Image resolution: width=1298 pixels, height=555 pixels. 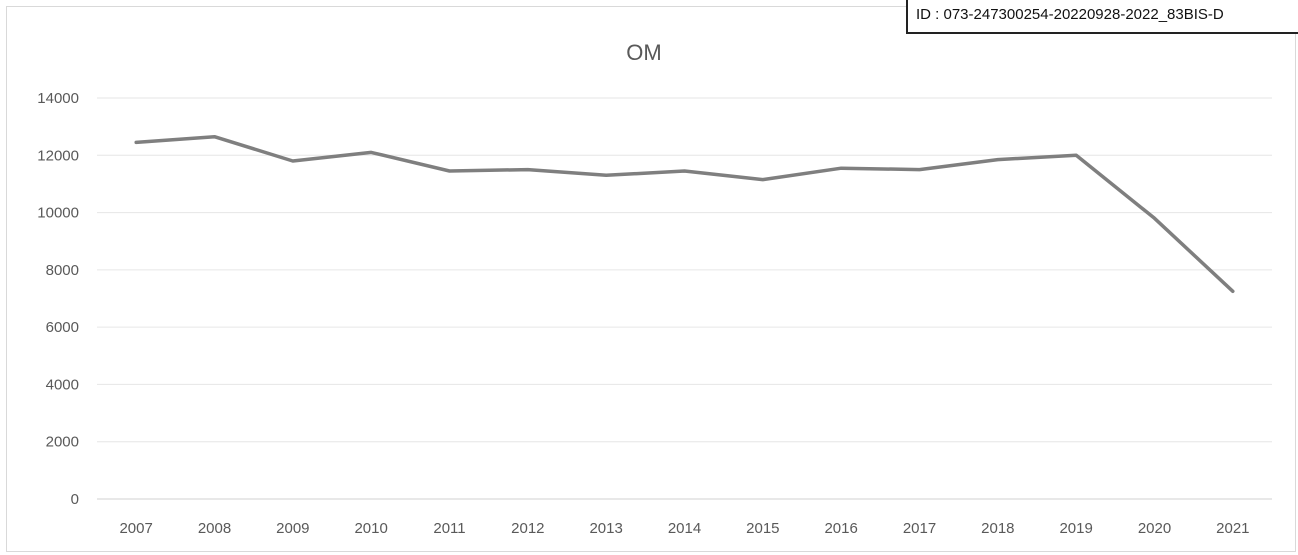 I want to click on x-tick-label: 2009, so click(x=292, y=528).